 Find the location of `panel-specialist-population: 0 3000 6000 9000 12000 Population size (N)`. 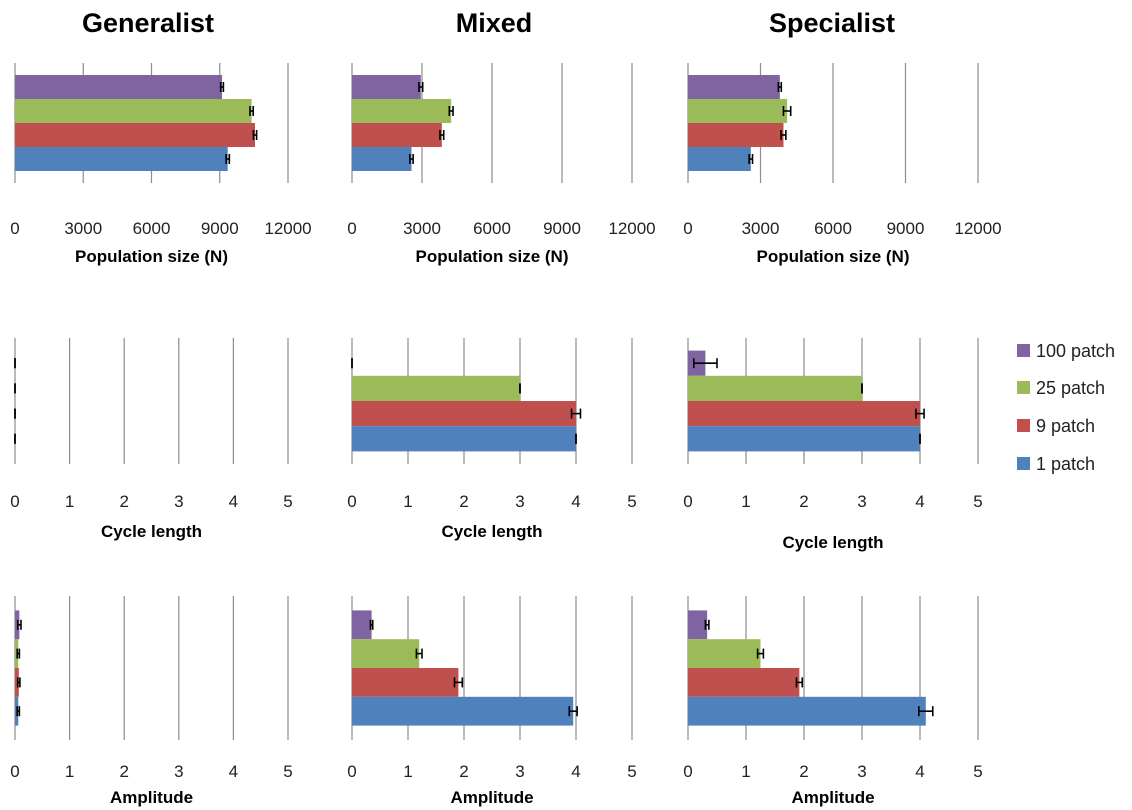

panel-specialist-population: 0 3000 6000 9000 12000 Population size (N) is located at coordinates (842, 164).